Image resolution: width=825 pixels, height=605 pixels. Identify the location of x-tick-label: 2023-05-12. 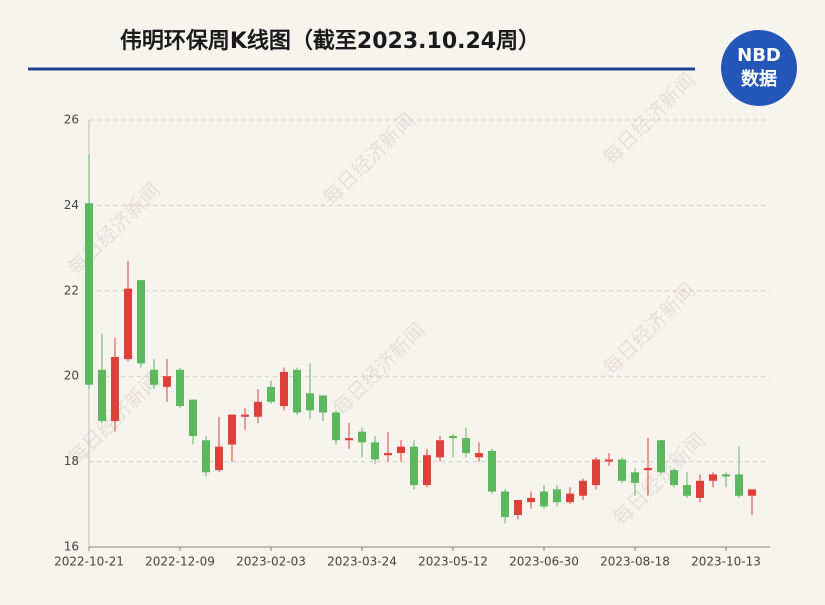
(453, 562).